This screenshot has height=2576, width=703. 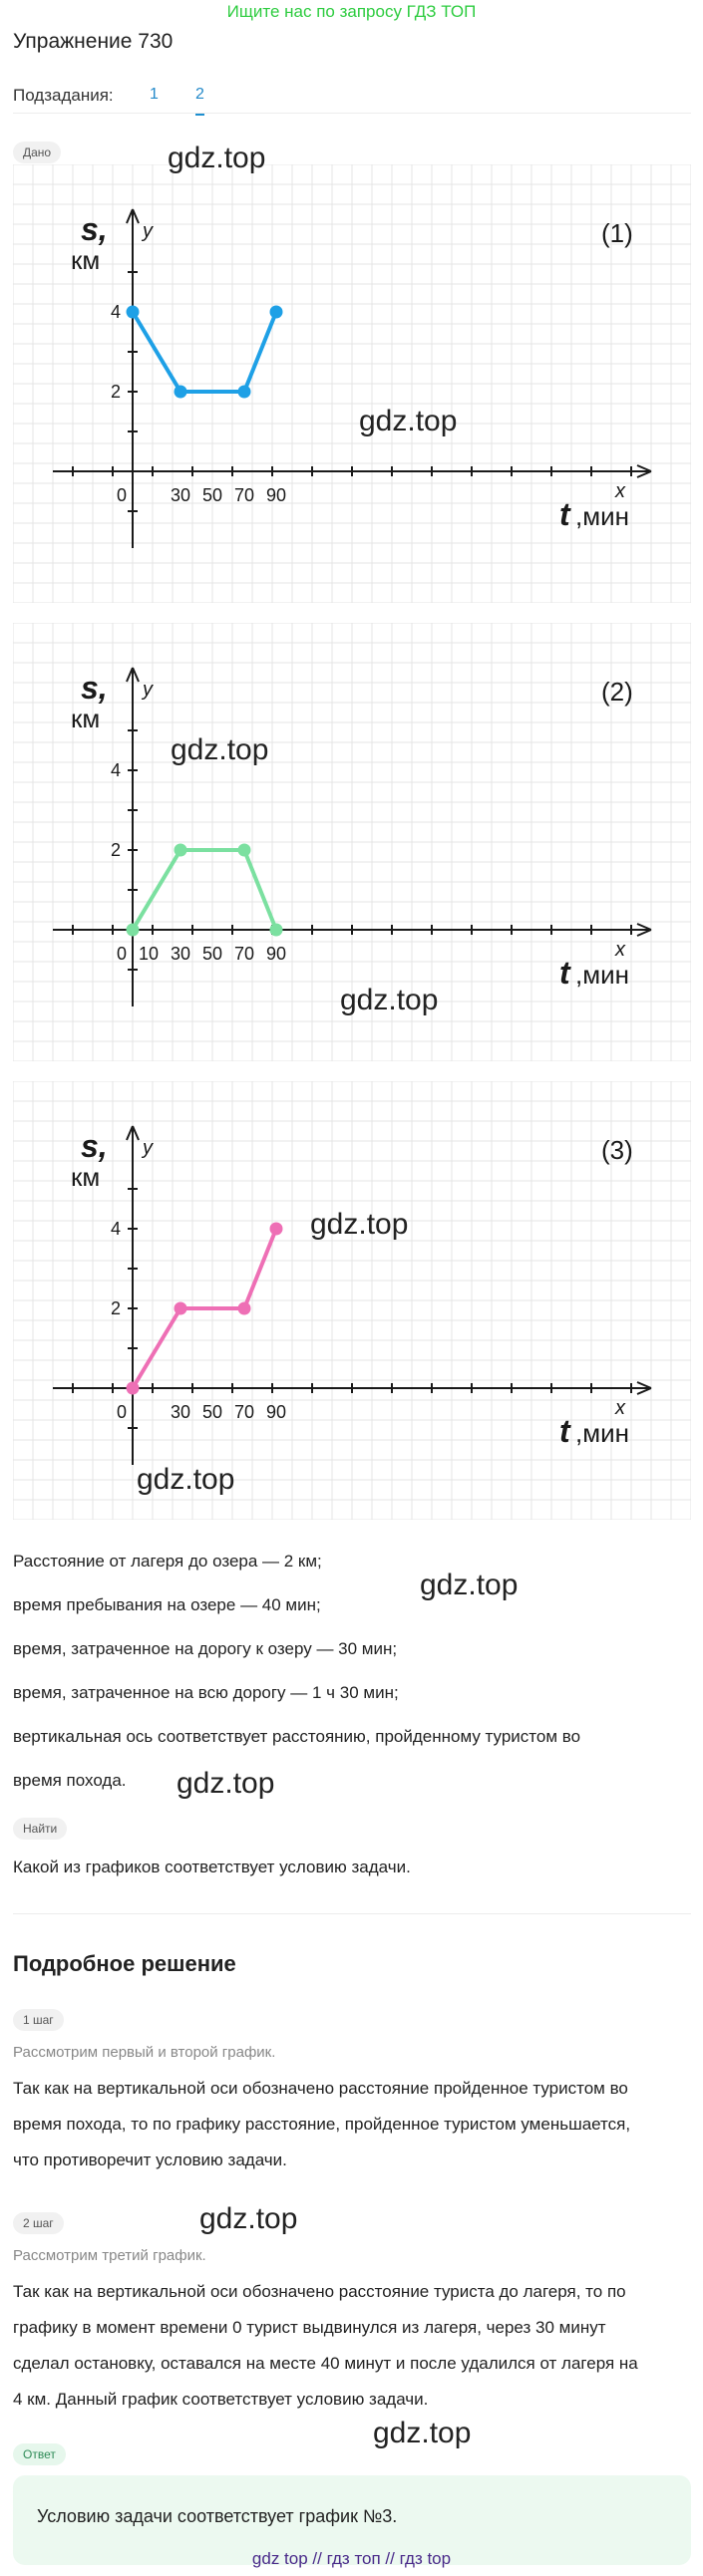 What do you see at coordinates (167, 1604) in the screenshot?
I see `condition-line: время пребывания на озере — 40 мин;` at bounding box center [167, 1604].